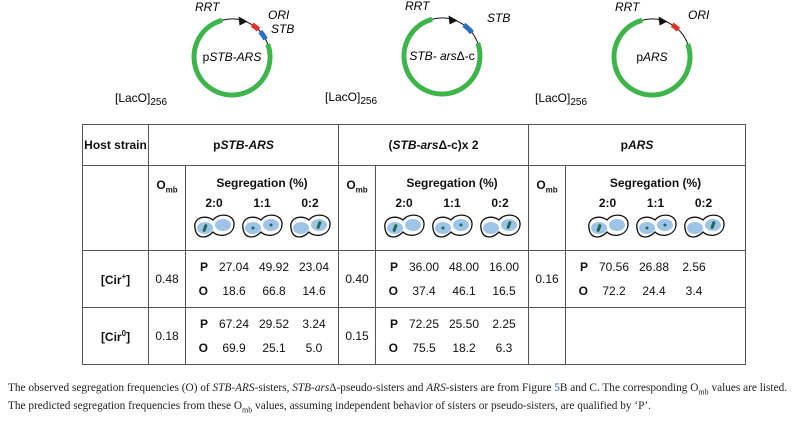 The height and width of the screenshot is (435, 800). What do you see at coordinates (694, 291) in the screenshot?
I see `value: 3.4` at bounding box center [694, 291].